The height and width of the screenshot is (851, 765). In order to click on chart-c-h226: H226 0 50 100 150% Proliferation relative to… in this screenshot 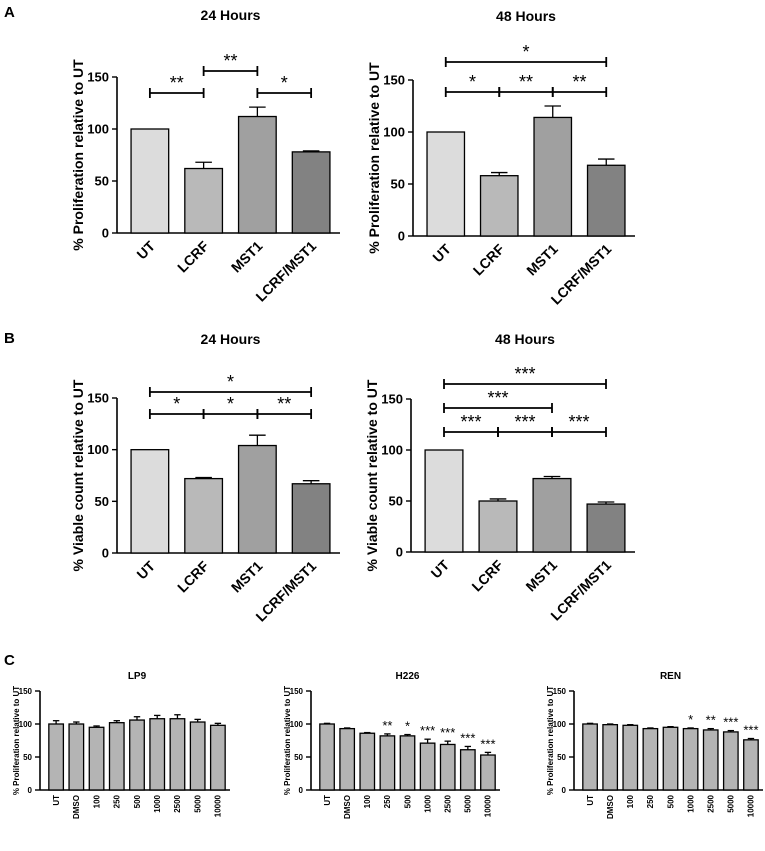, I will do `click(391, 745)`.